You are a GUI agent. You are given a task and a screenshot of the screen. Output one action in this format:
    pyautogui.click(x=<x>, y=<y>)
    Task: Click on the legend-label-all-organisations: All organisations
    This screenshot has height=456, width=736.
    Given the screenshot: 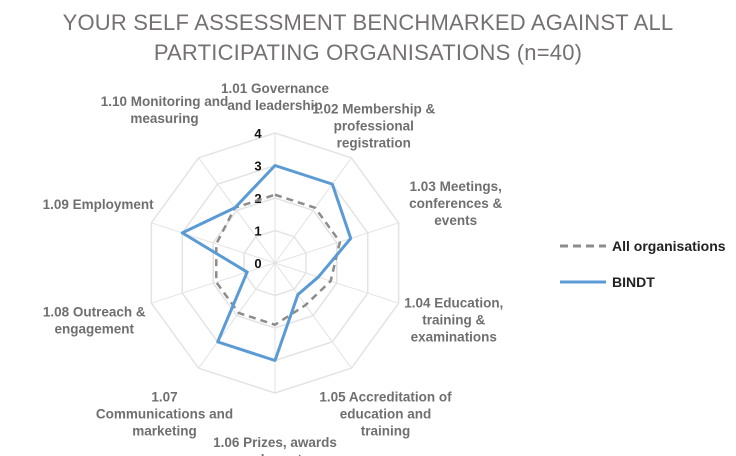 What is the action you would take?
    pyautogui.click(x=669, y=246)
    